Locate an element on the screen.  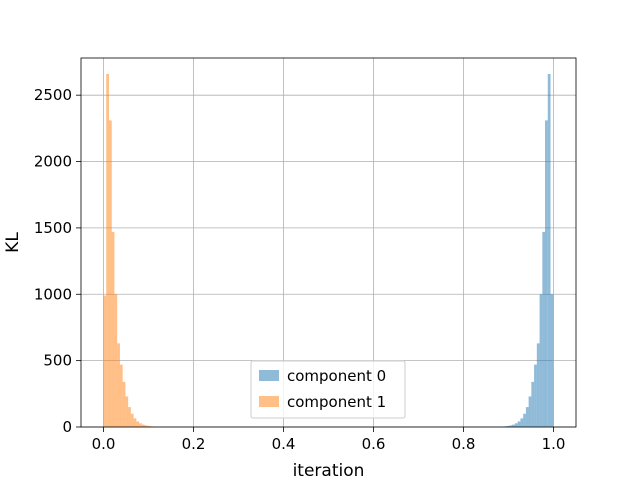
x-tick-label: 0.2 is located at coordinates (194, 444).